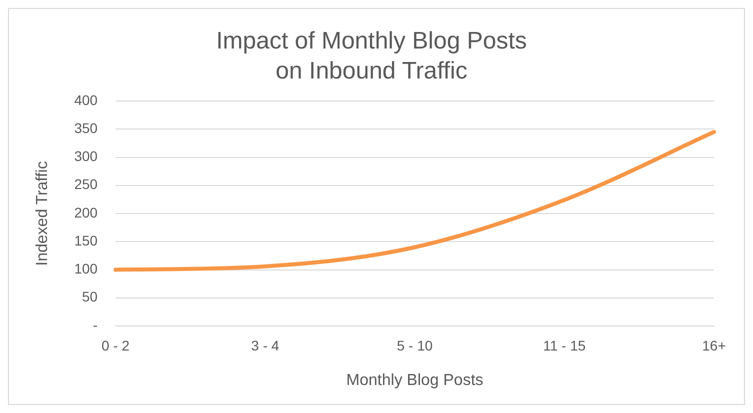  I want to click on x-tick-label: 11 - 15, so click(564, 345).